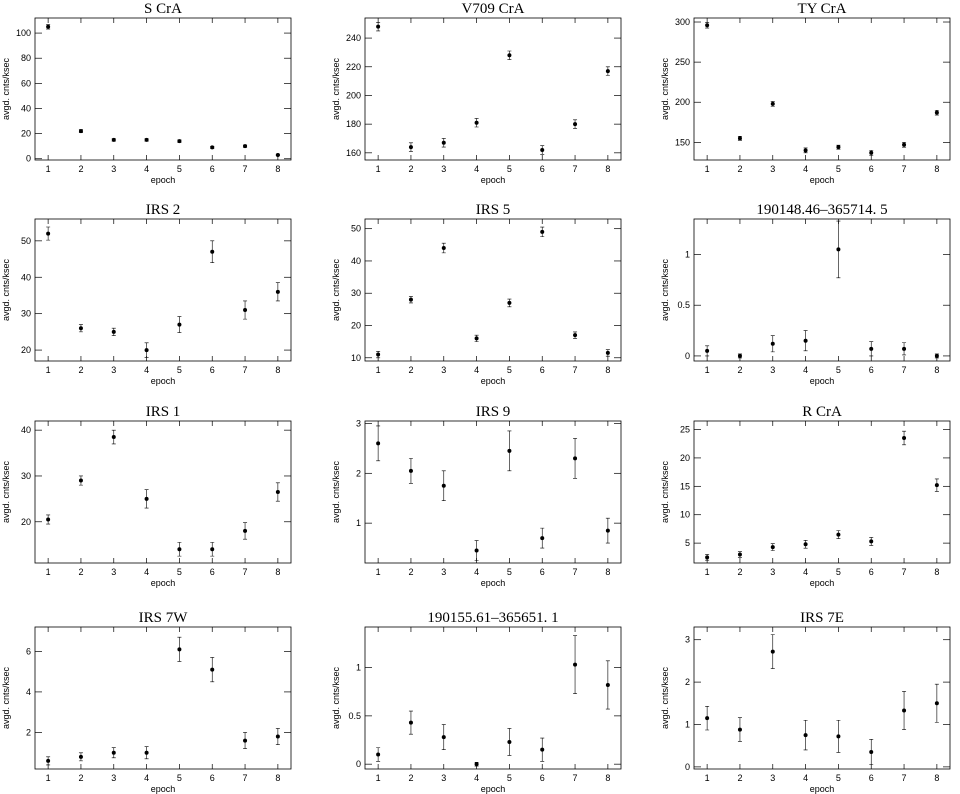 Image resolution: width=960 pixels, height=794 pixels. Describe the element at coordinates (28, 651) in the screenshot. I see `y-tick-label: 6` at that location.